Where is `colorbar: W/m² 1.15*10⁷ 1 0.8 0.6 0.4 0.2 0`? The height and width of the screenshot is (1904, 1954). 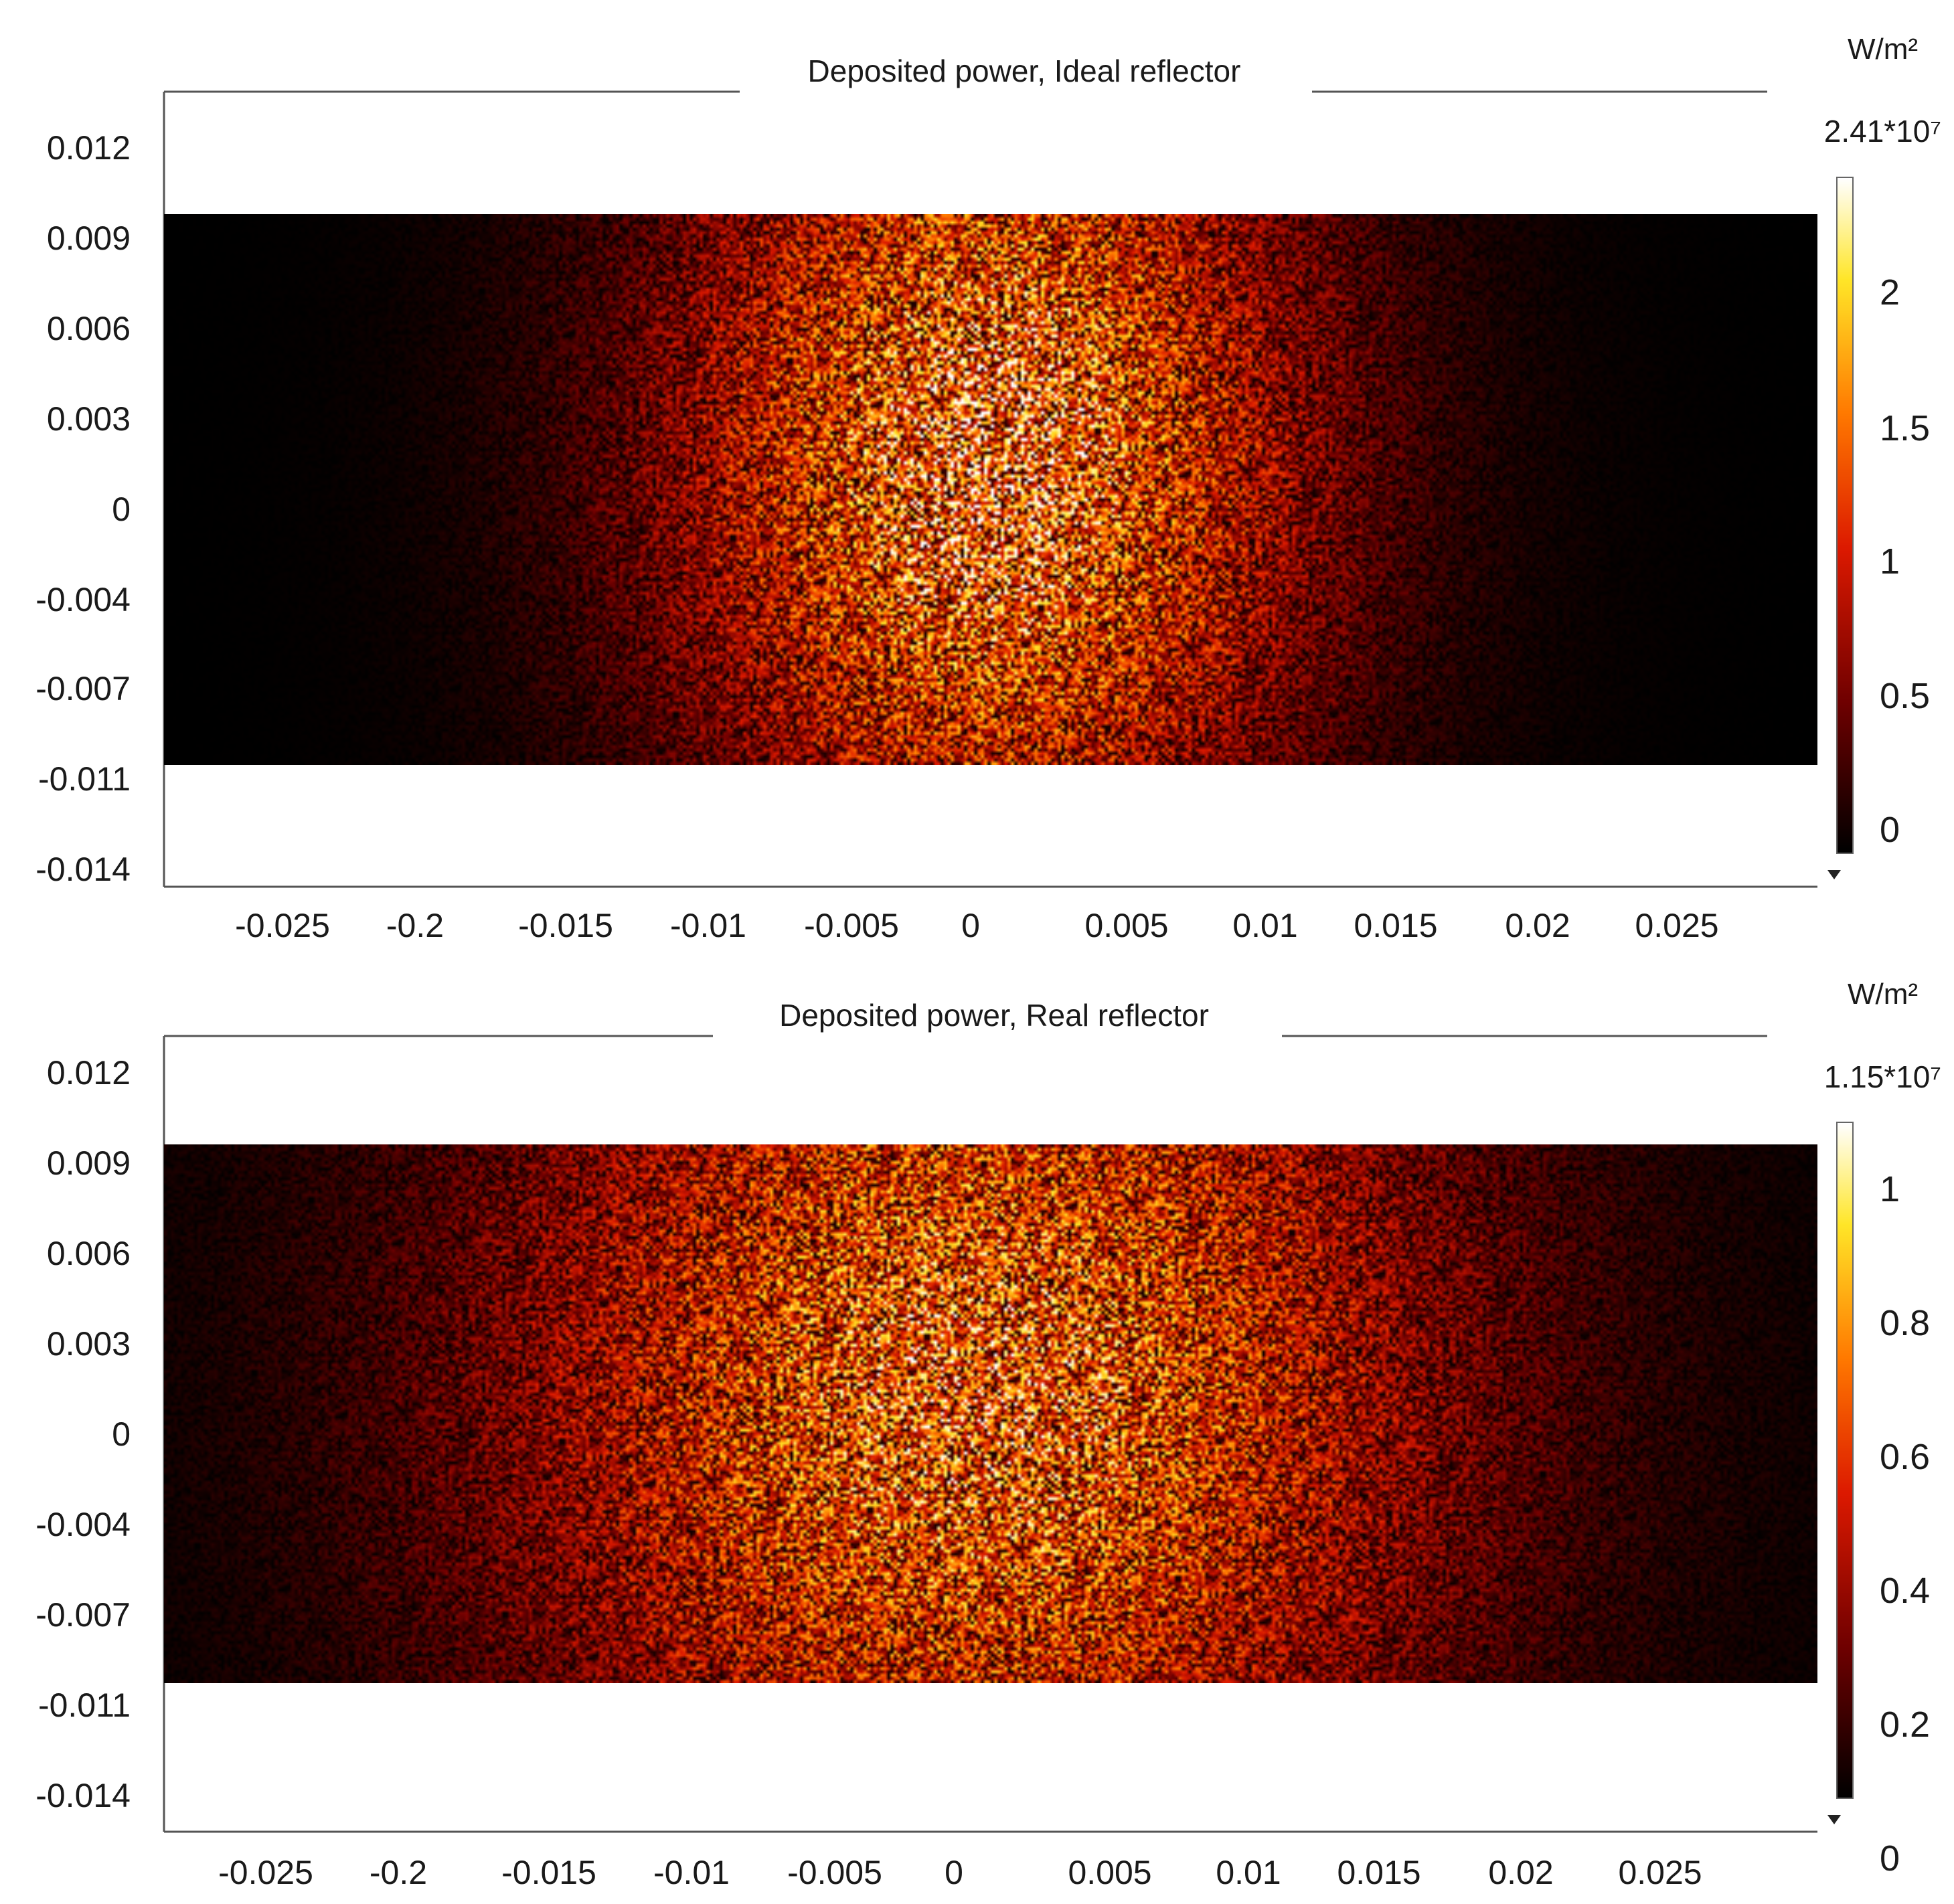 colorbar: W/m² 1.15*10⁷ 1 0.8 0.6 0.4 0.2 0 is located at coordinates (1883, 1428).